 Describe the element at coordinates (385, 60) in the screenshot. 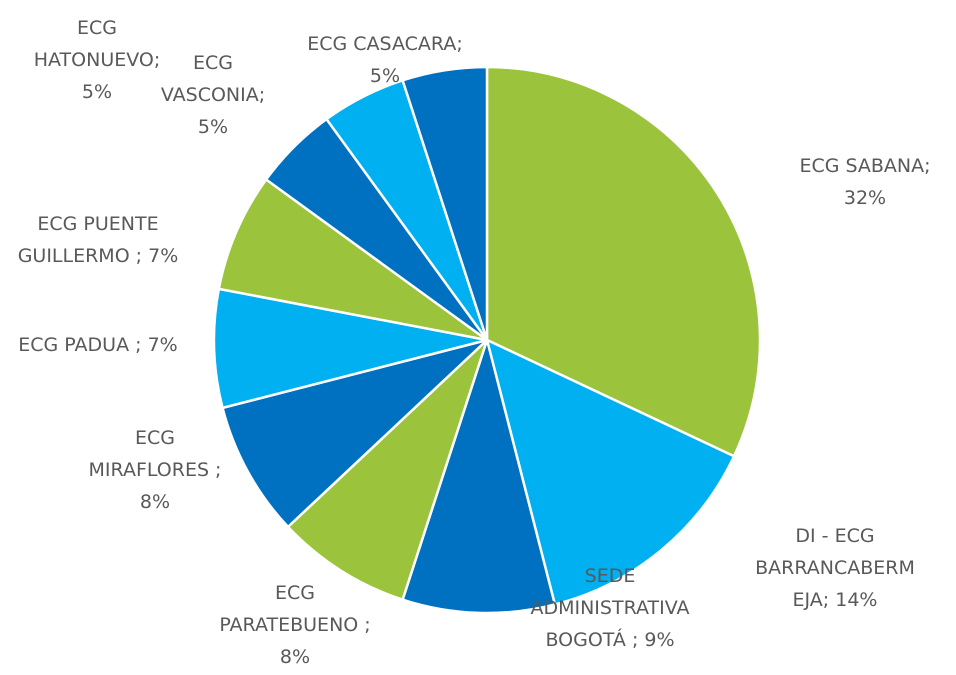

I see `data-label: ECG CASACARA; 5%` at that location.